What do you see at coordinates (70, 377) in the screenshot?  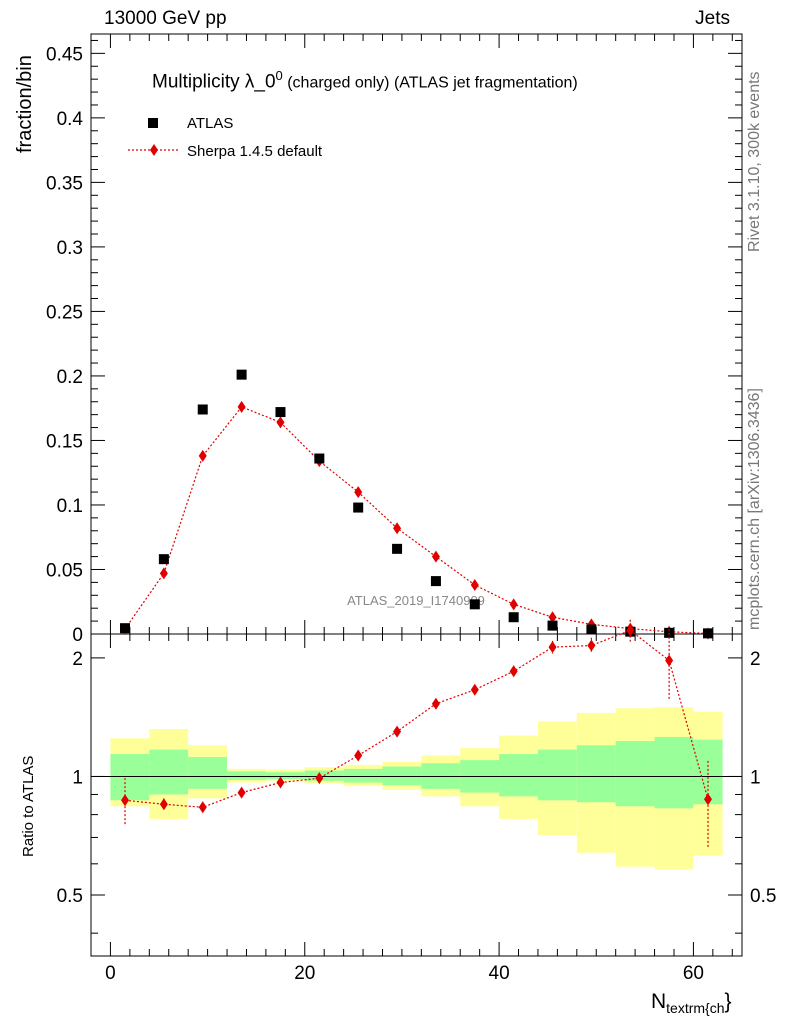 I see `y-tick-label: 0.2` at bounding box center [70, 377].